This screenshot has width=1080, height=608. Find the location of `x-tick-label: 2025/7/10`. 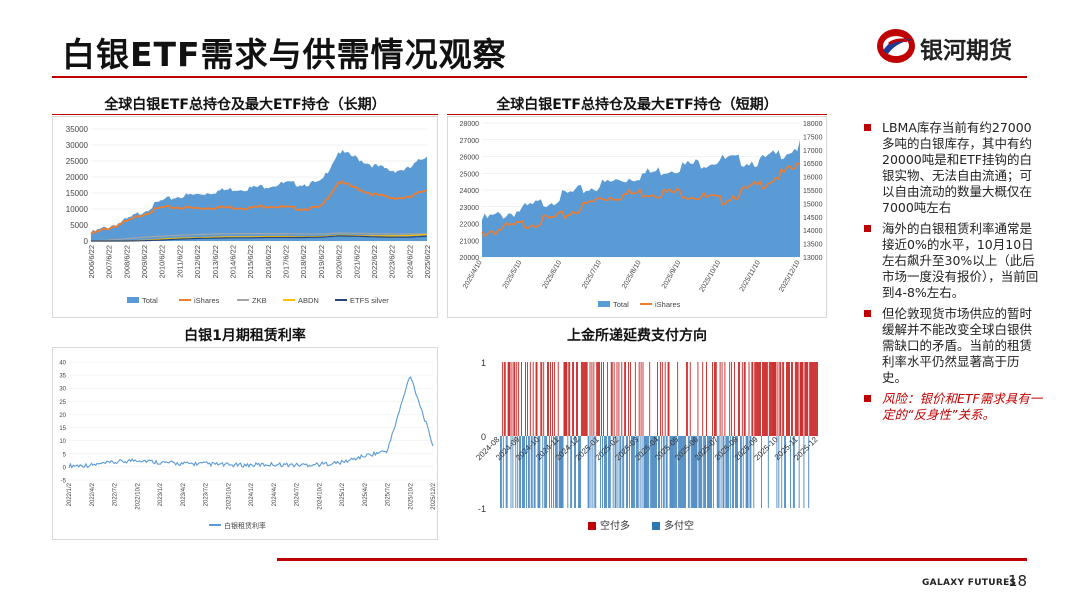

x-tick-label: 2025/7/10 is located at coordinates (592, 274).